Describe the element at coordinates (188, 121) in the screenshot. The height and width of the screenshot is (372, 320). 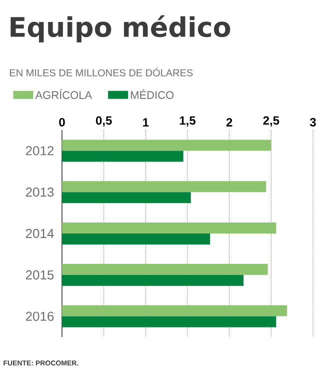
I see `x-tick-label: 1,5` at that location.